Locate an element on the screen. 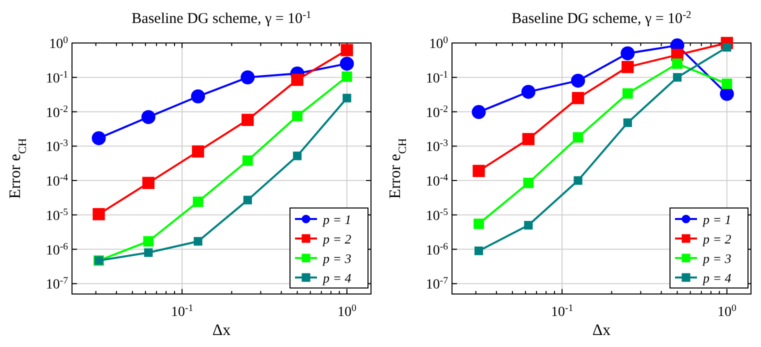 The width and height of the screenshot is (761, 347). chart-title: Baseline DG scheme, γ = 10$^{-1}$ is located at coordinates (222, 18).